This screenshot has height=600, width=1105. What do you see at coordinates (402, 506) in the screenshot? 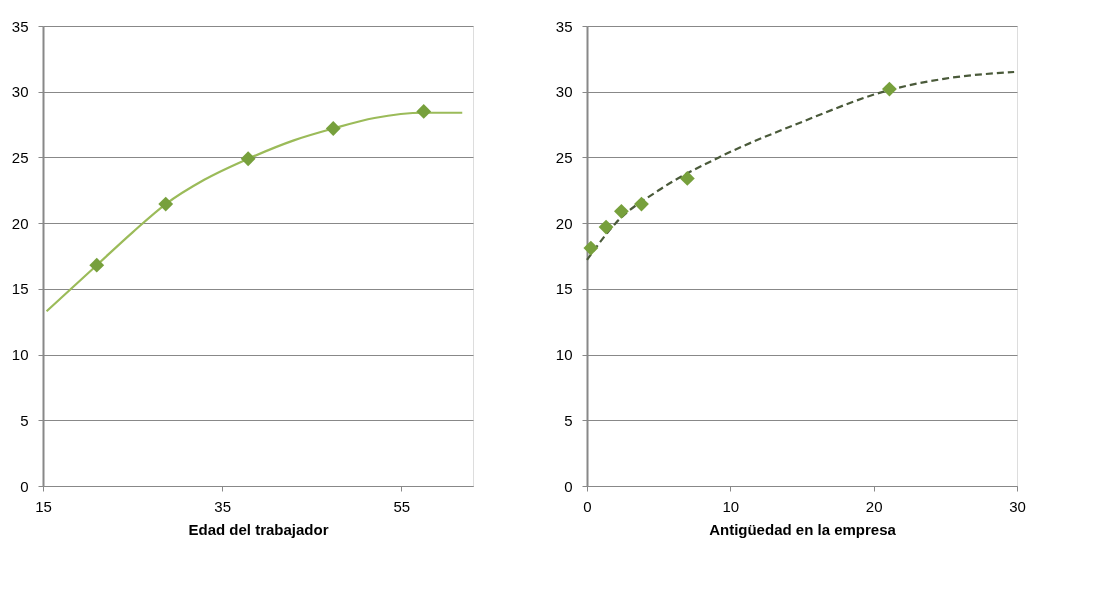
I see `x-tick-label: 55` at bounding box center [402, 506].